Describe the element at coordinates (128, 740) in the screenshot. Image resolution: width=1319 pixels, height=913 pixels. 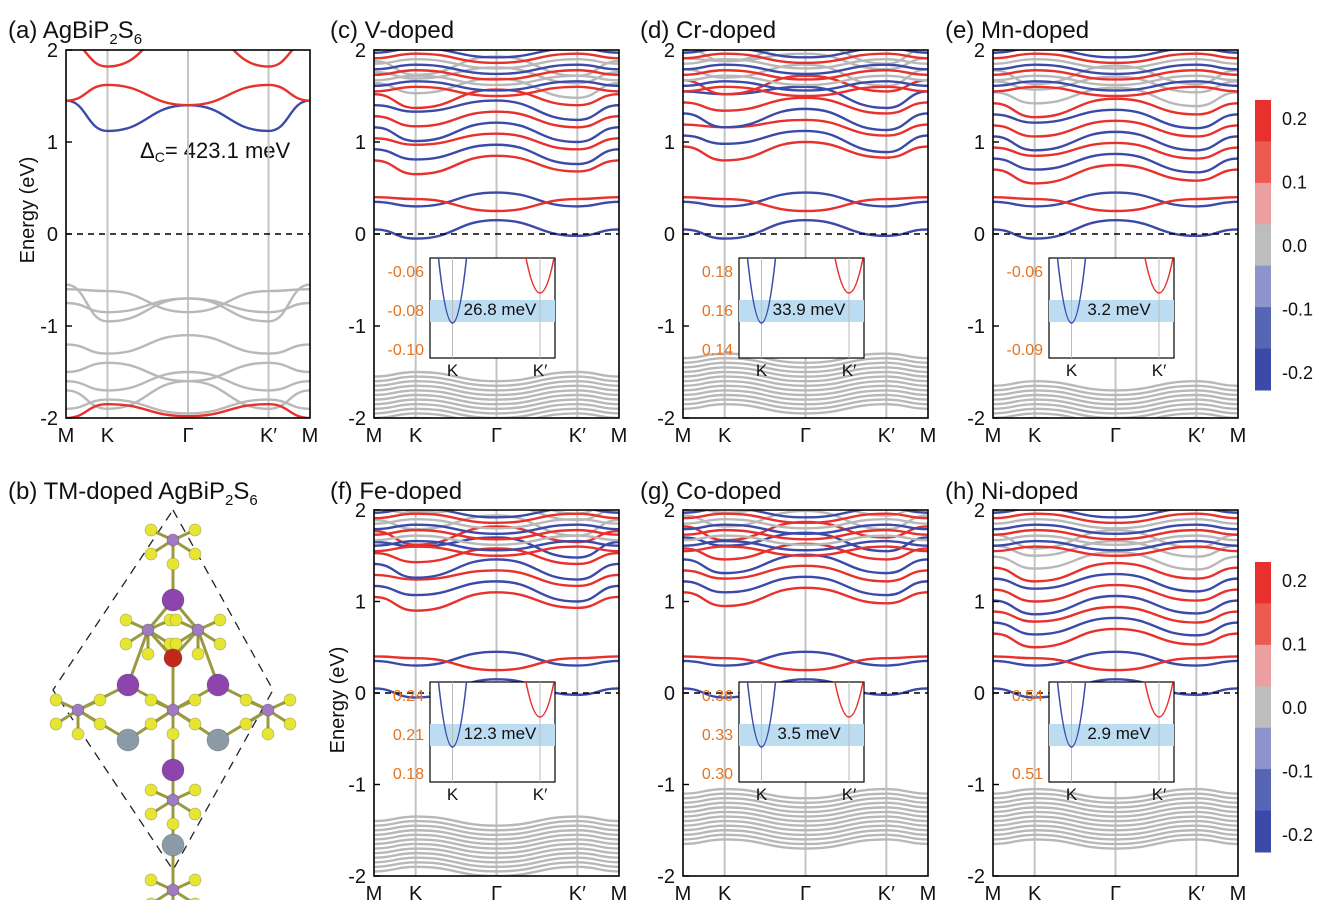
I see `atom-ag` at that location.